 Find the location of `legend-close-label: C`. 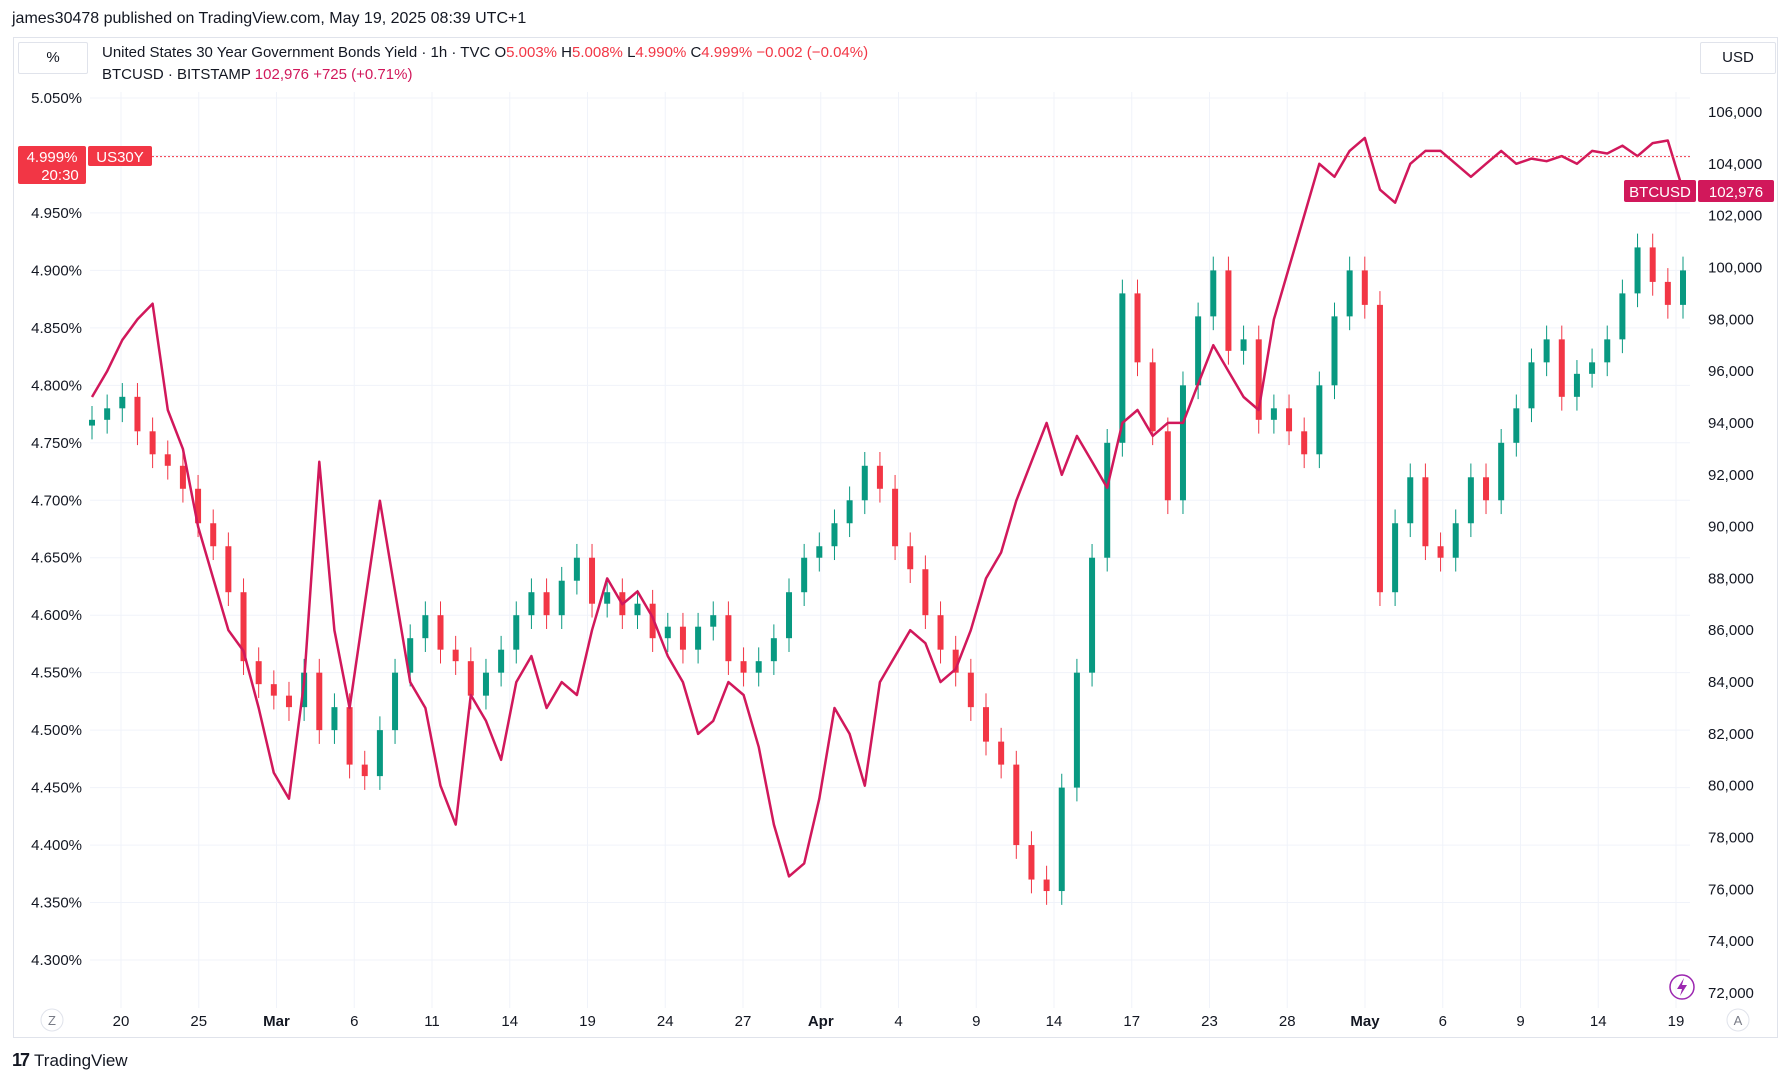

legend-close-label: C is located at coordinates (696, 52).